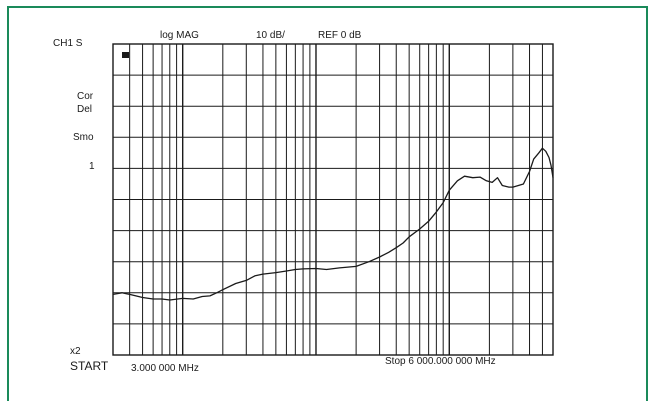 The height and width of the screenshot is (401, 655). I want to click on scale-label: 10 dB/, so click(270, 35).